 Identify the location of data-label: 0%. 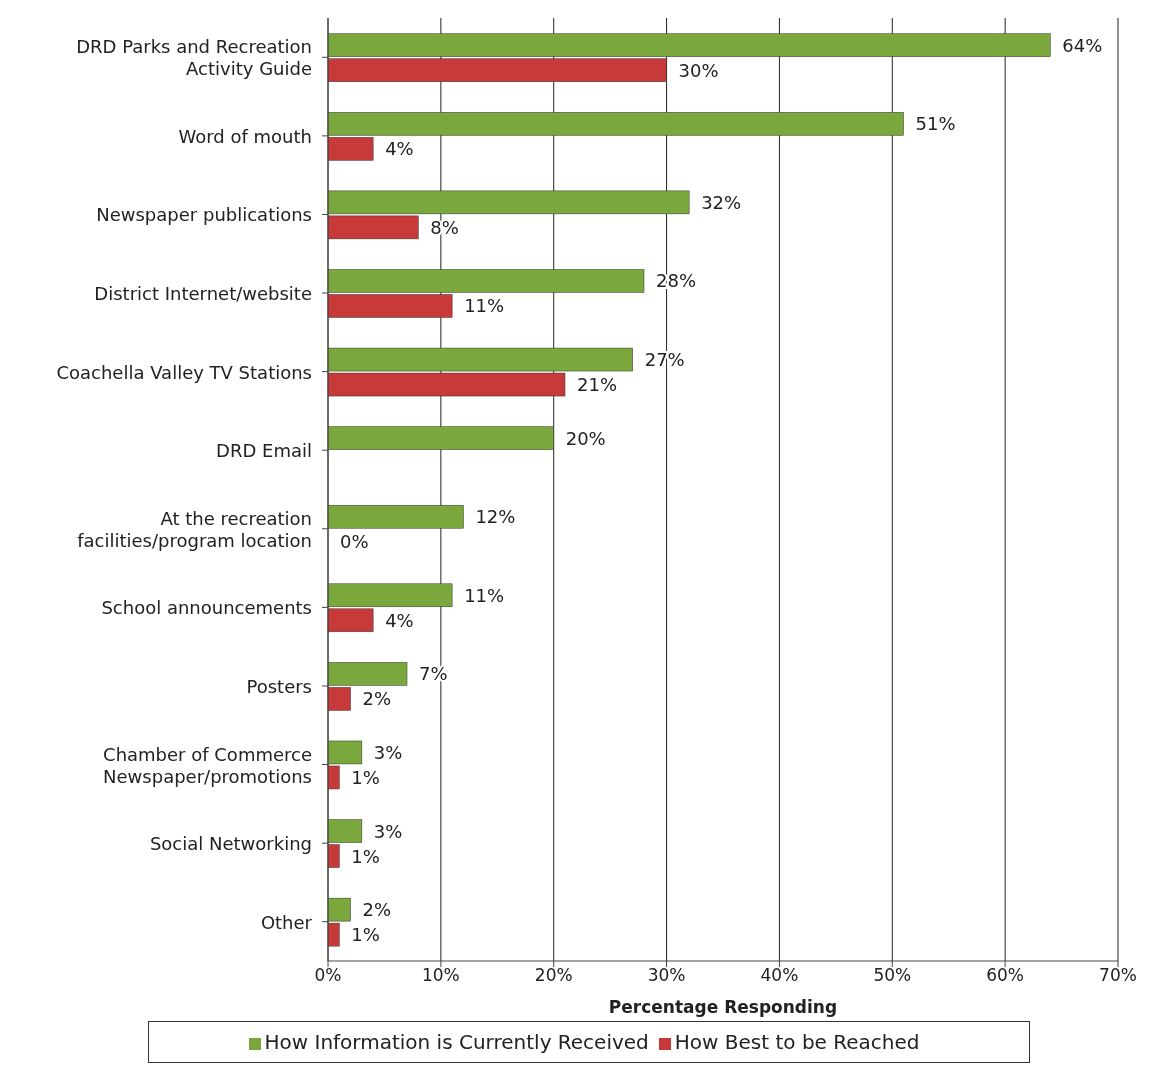
(354, 542).